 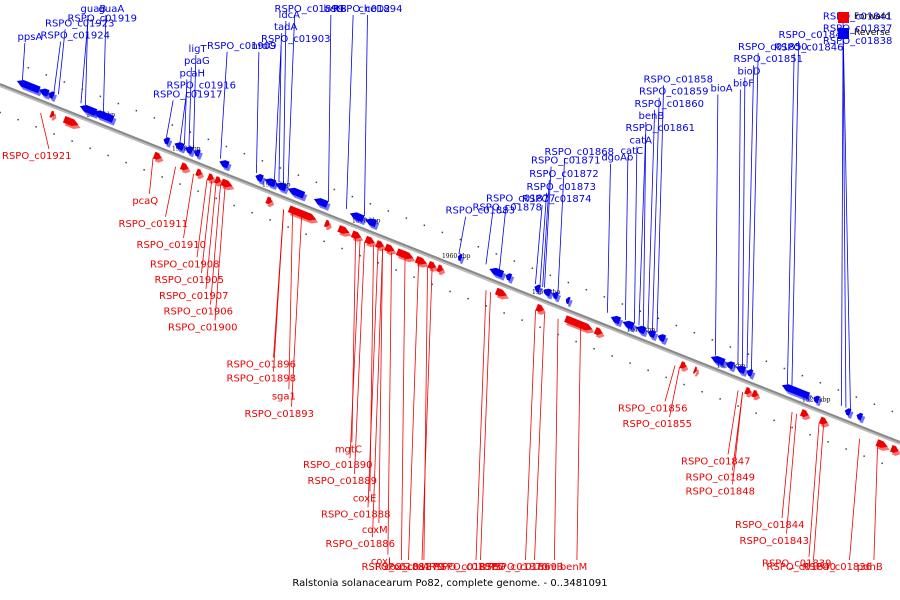 What do you see at coordinates (872, 33) in the screenshot?
I see `legend-reverse-label: Reverse` at bounding box center [872, 33].